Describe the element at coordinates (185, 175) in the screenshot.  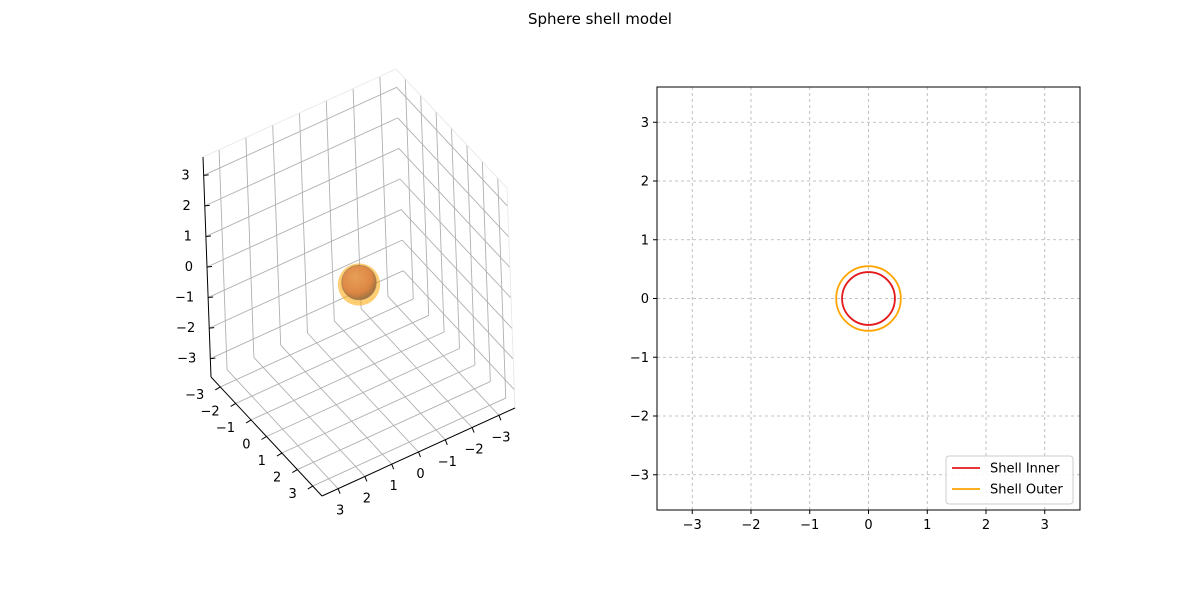
I see `z-tick-label: 3` at that location.